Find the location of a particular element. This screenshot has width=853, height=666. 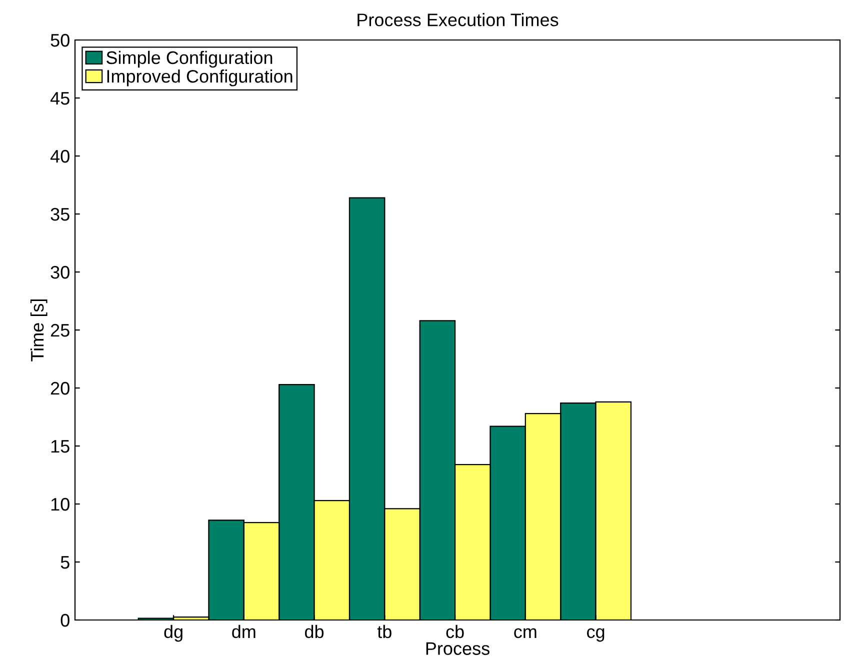

y-tick-label: 30 is located at coordinates (60, 272).